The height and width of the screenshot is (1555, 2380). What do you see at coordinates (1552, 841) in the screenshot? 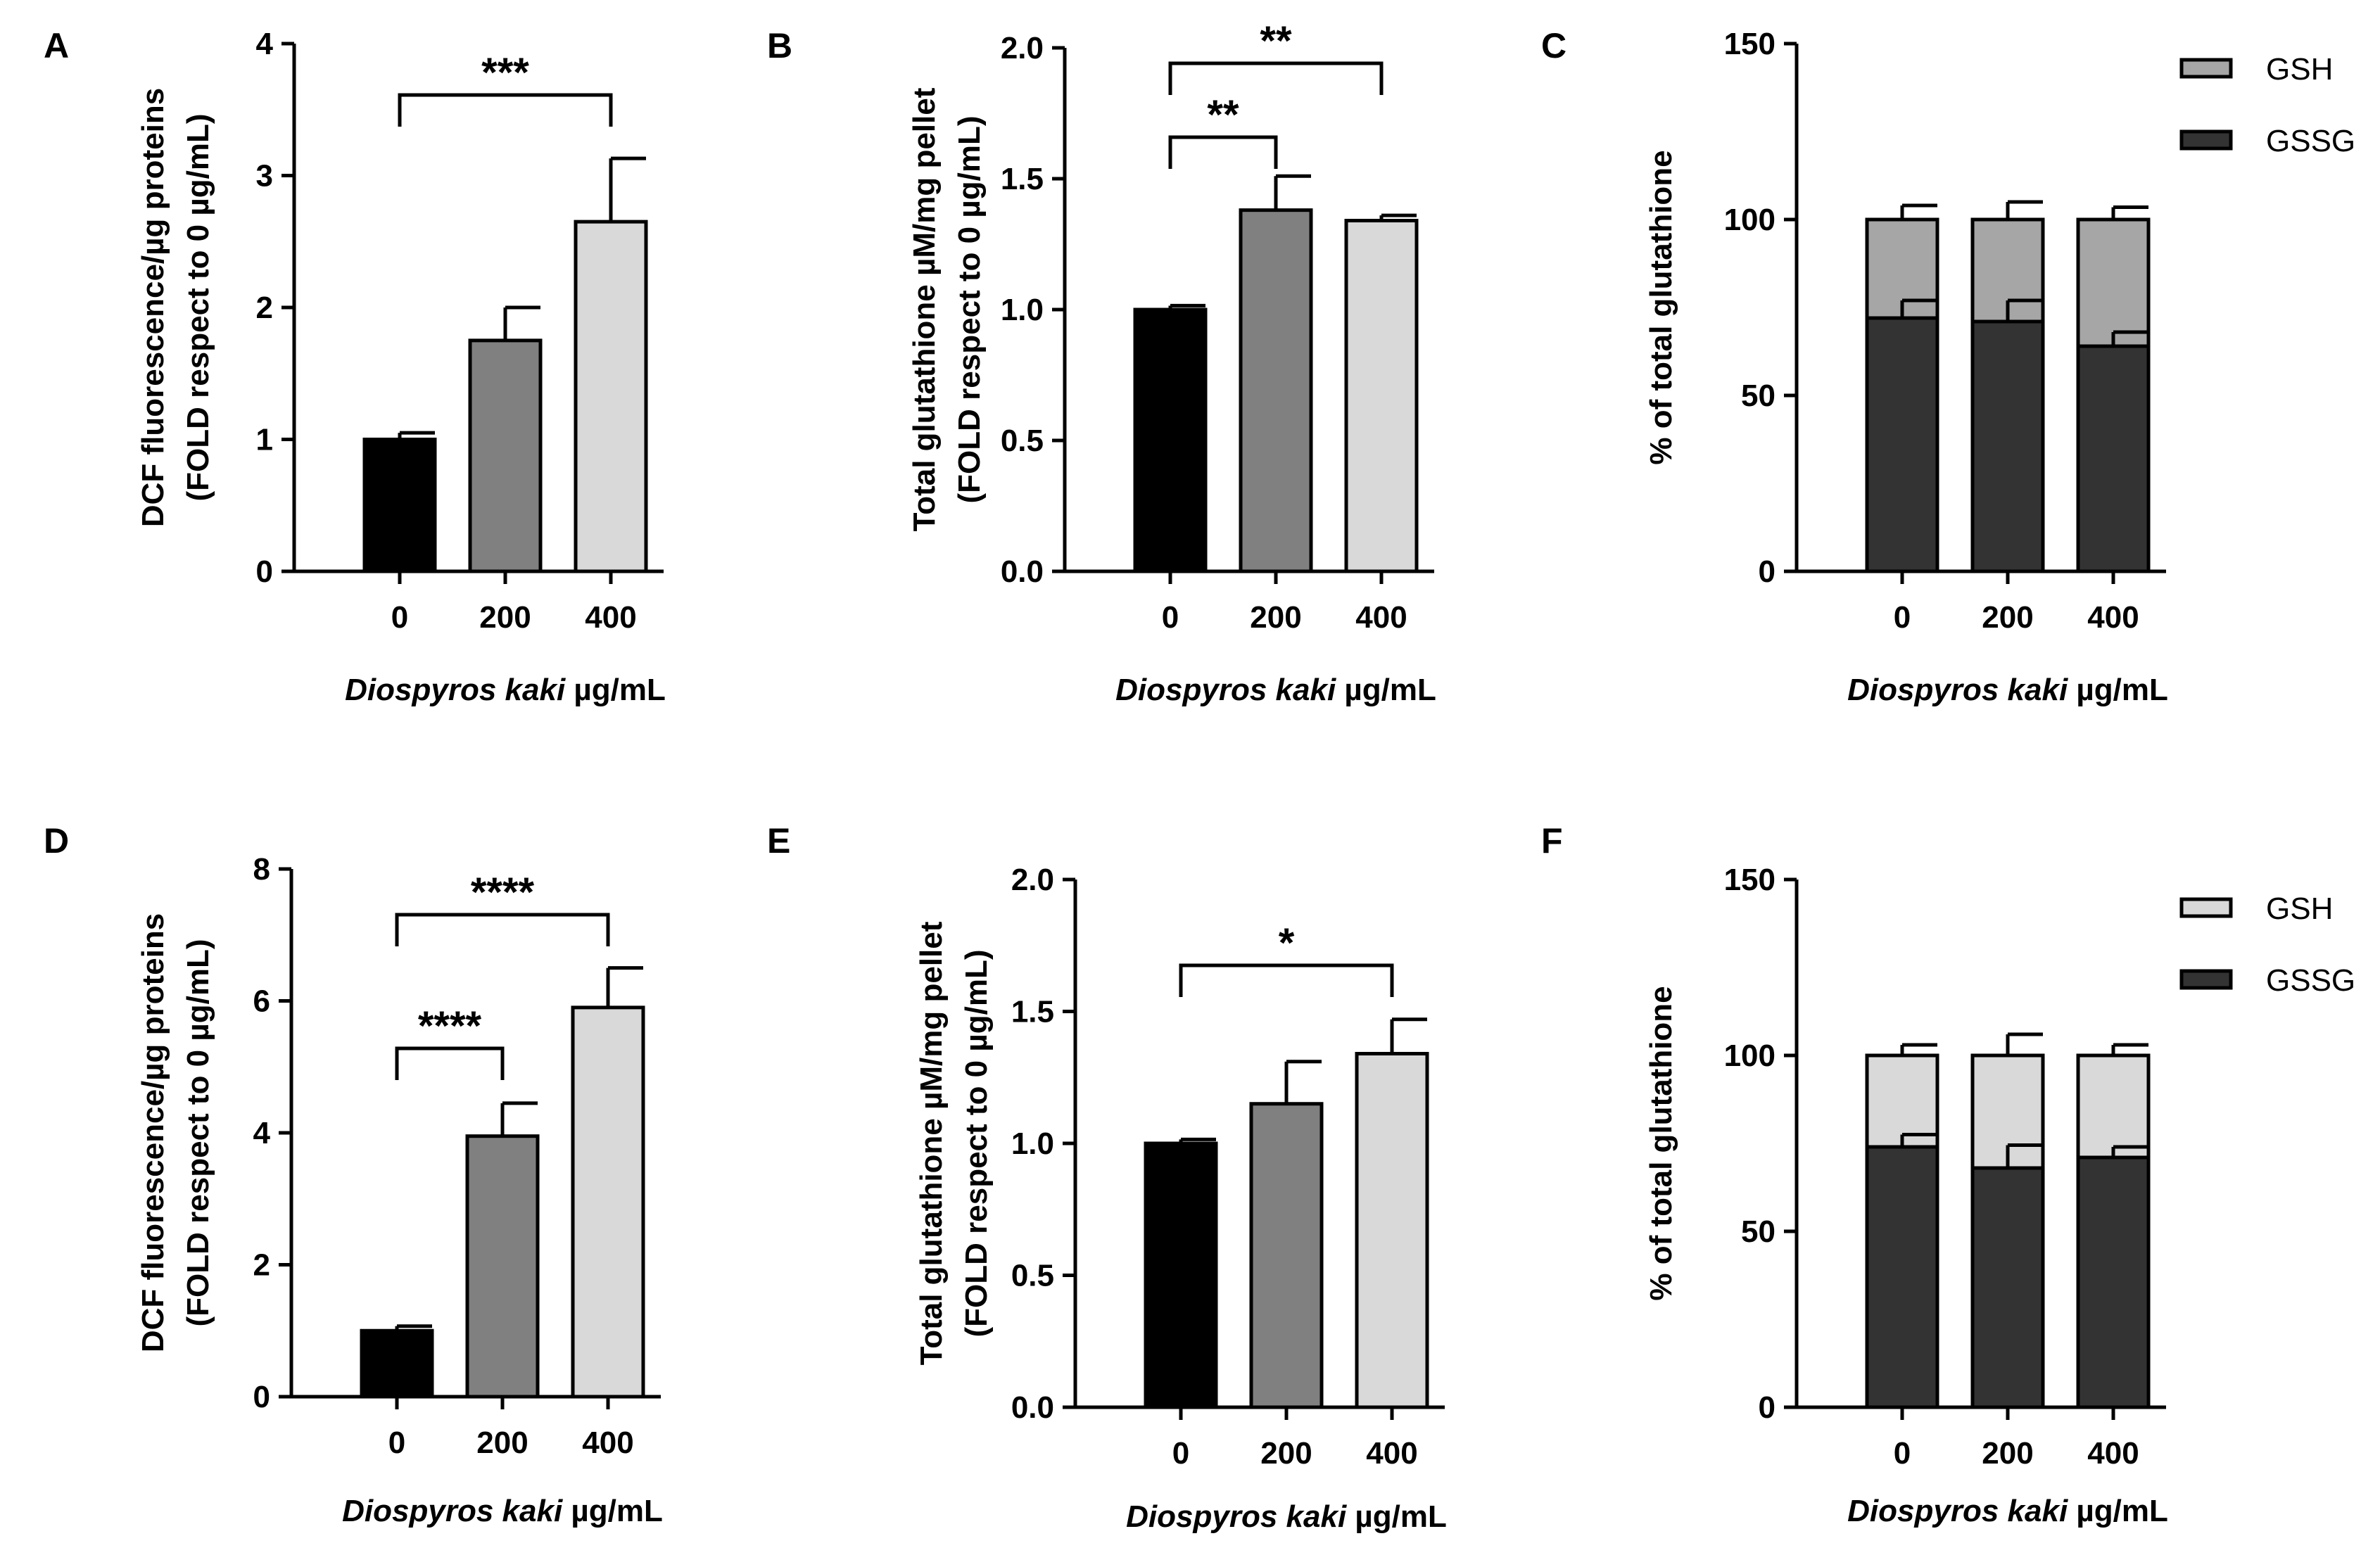
I see `panel-letter: F` at bounding box center [1552, 841].